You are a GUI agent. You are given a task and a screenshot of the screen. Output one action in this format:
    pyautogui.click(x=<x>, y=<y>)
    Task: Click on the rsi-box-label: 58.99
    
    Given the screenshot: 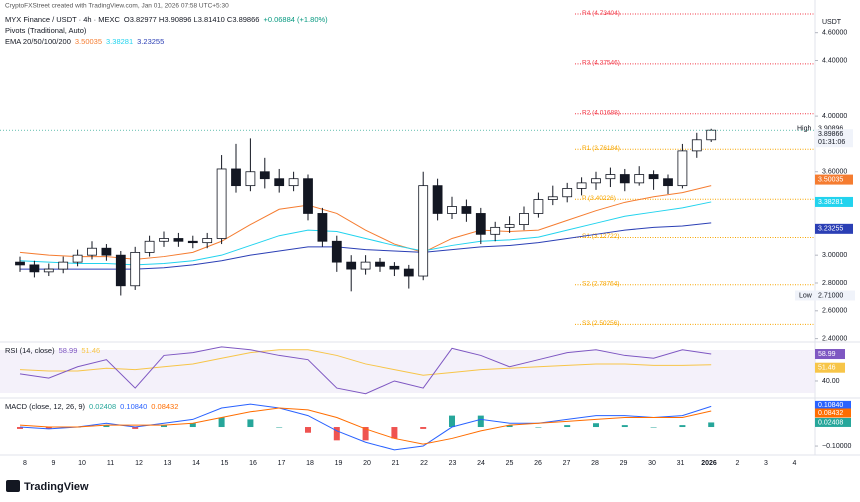 What is the action you would take?
    pyautogui.click(x=827, y=354)
    